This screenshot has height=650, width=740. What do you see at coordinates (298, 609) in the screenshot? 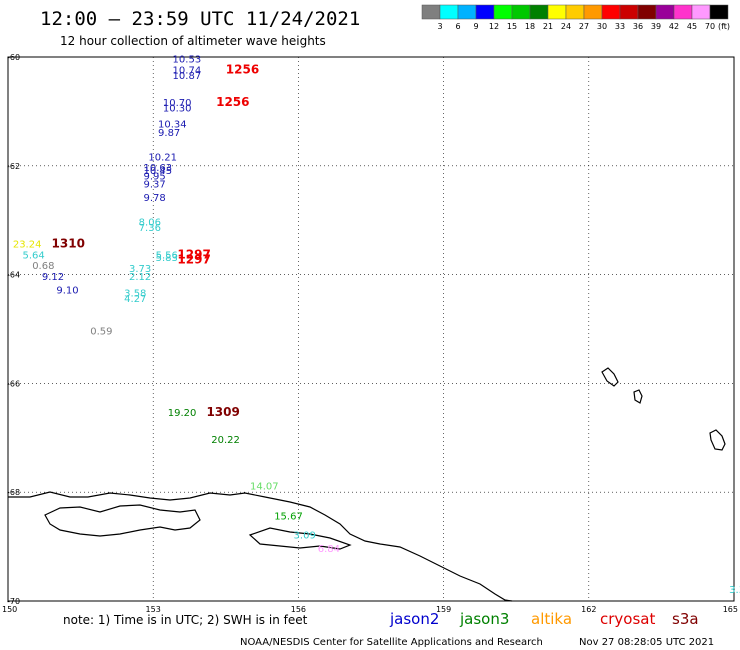
I see `x-tick-label: 156` at bounding box center [298, 609].